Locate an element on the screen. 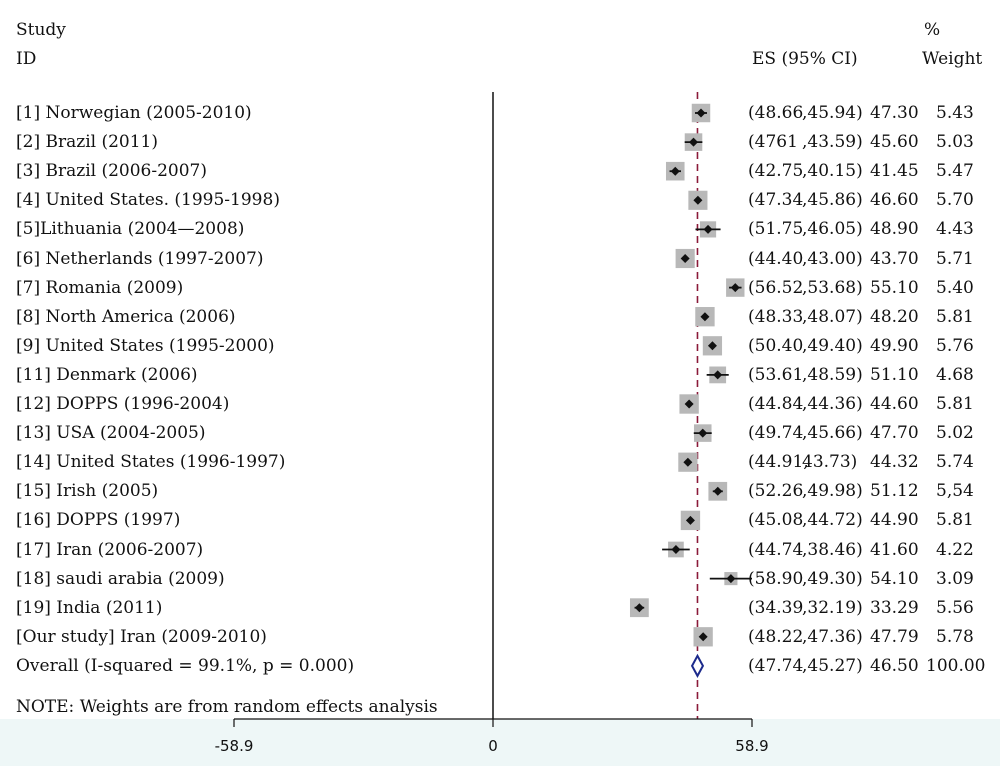  ci-lower-text: ,45.86) is located at coordinates (832, 200).